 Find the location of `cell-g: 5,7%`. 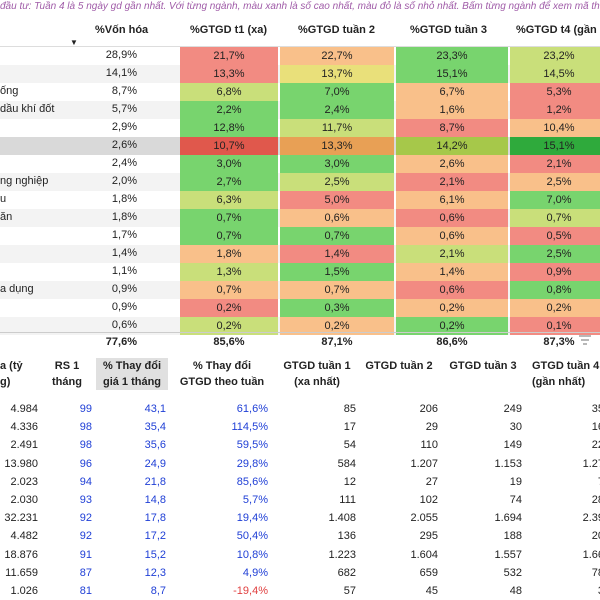

cell-g: 5,7% is located at coordinates (255, 500).